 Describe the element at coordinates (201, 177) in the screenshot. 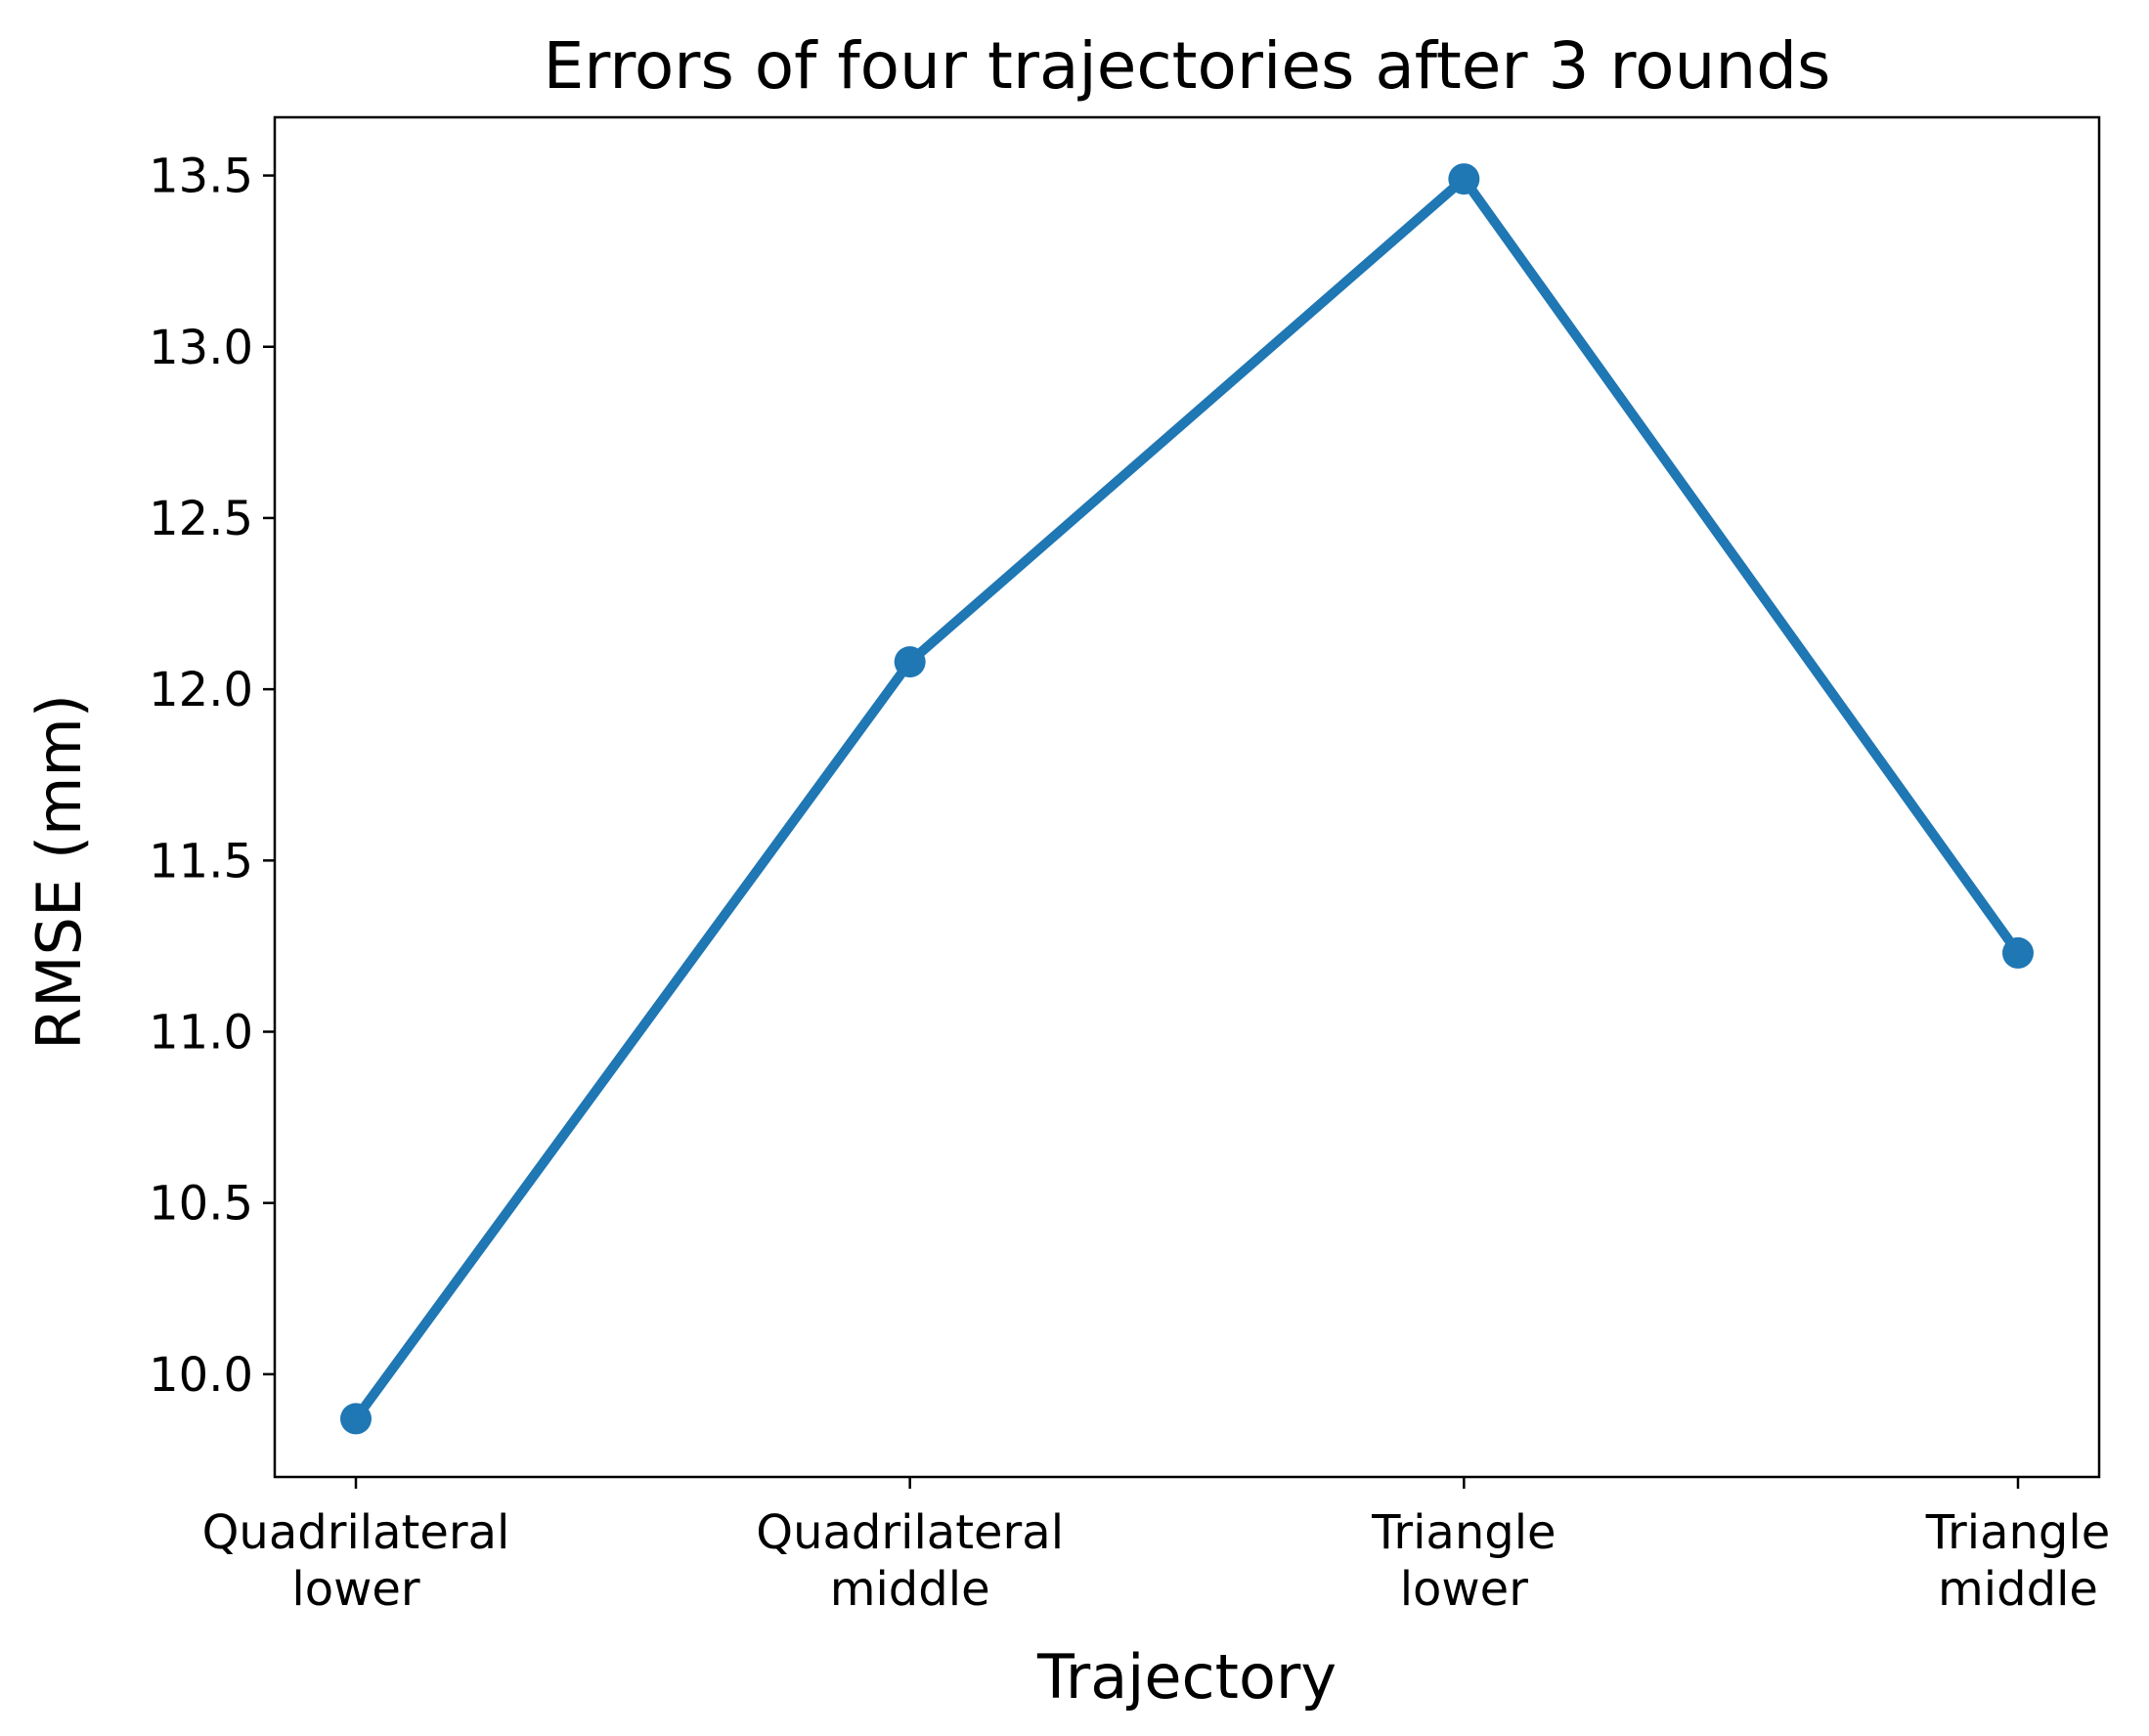

I see `y-tick-label: 13.5` at that location.